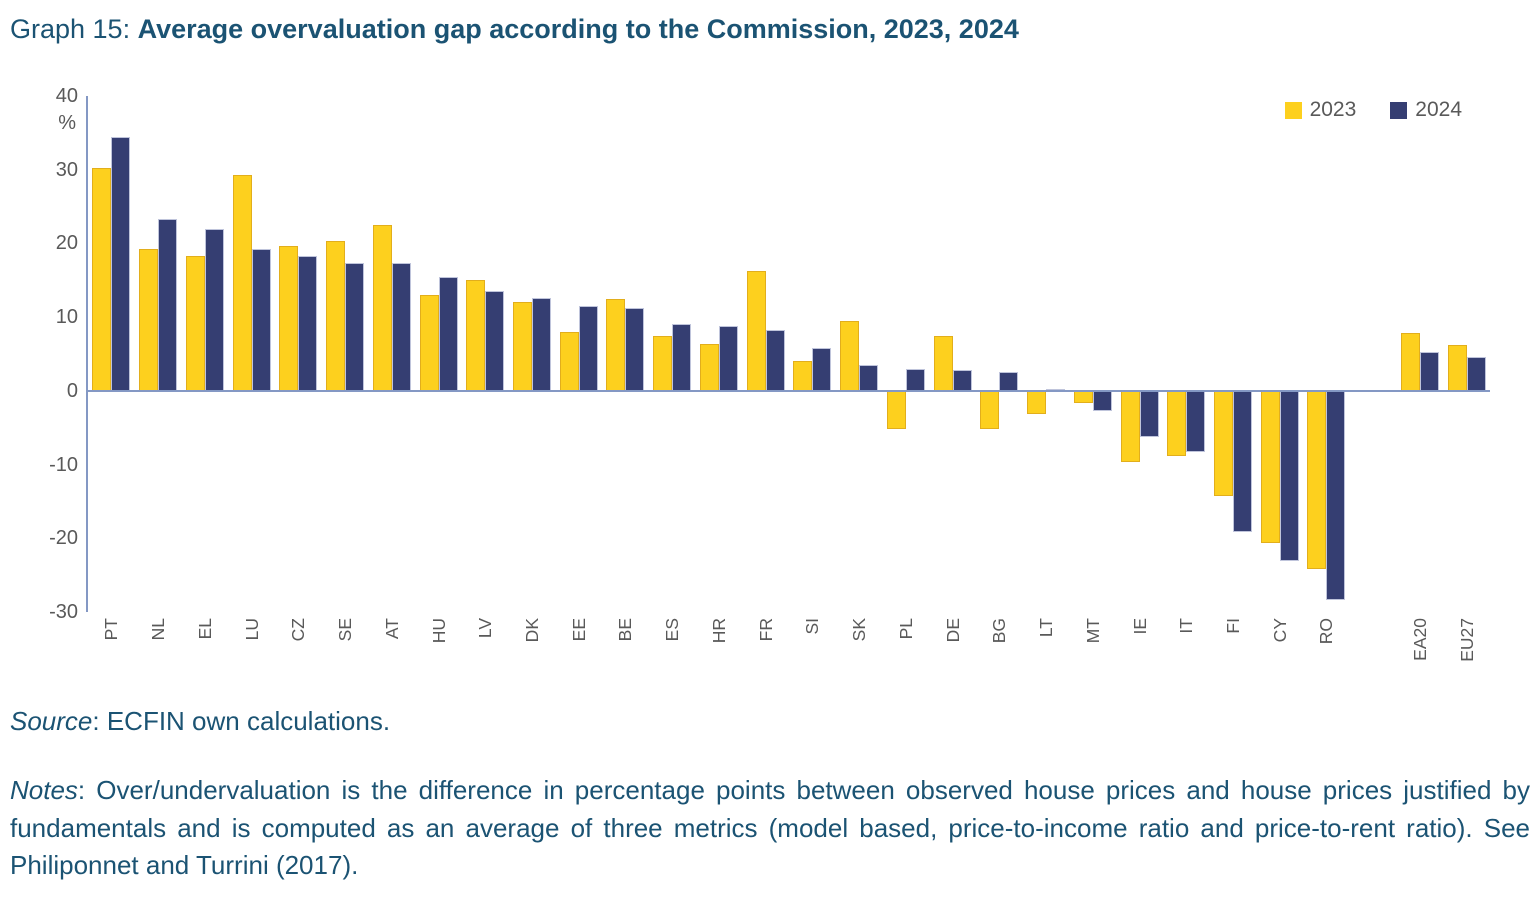 Image resolution: width=1538 pixels, height=898 pixels. I want to click on bar-SK-2024, so click(869, 378).